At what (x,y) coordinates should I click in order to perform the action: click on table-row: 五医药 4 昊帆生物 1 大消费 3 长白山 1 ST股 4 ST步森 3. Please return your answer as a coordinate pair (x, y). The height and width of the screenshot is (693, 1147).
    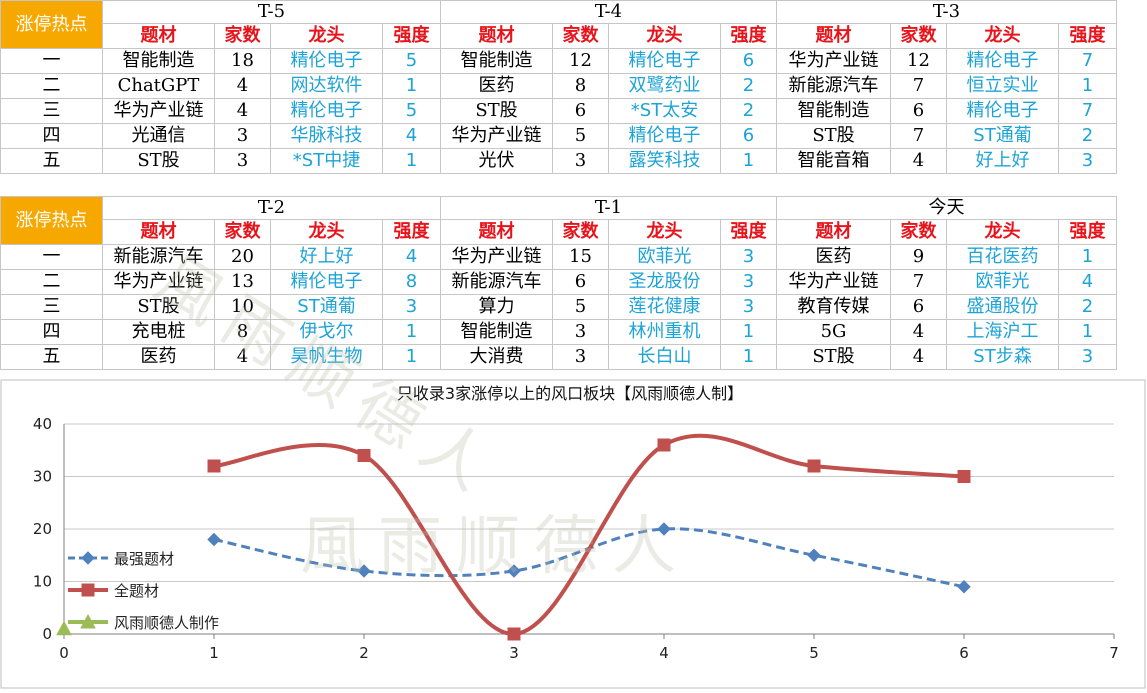
    Looking at the image, I should click on (558, 357).